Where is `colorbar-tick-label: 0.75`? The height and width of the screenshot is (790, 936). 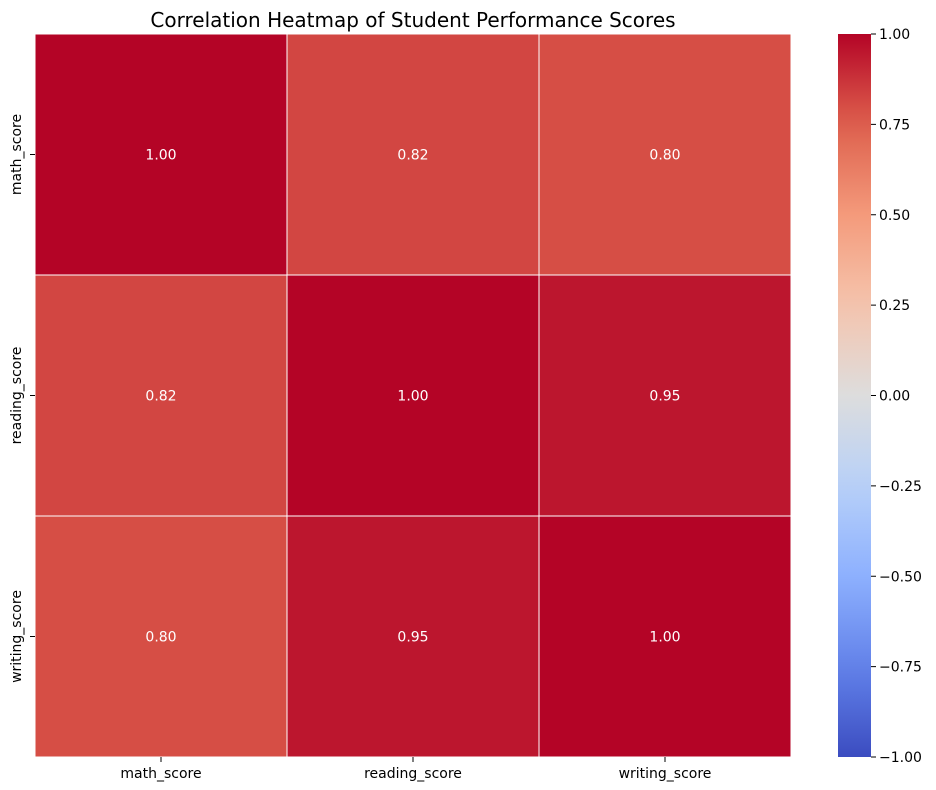 colorbar-tick-label: 0.75 is located at coordinates (894, 125).